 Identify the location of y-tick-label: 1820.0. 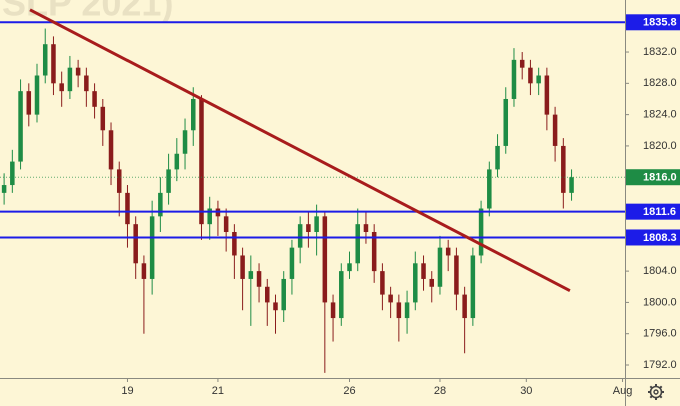
(660, 146).